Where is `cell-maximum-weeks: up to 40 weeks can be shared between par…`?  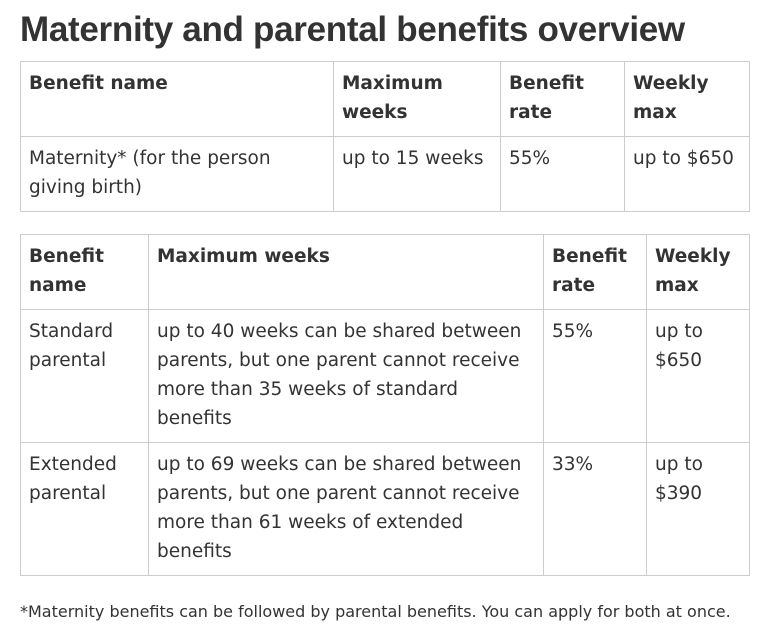 cell-maximum-weeks: up to 40 weeks can be shared between par… is located at coordinates (346, 376).